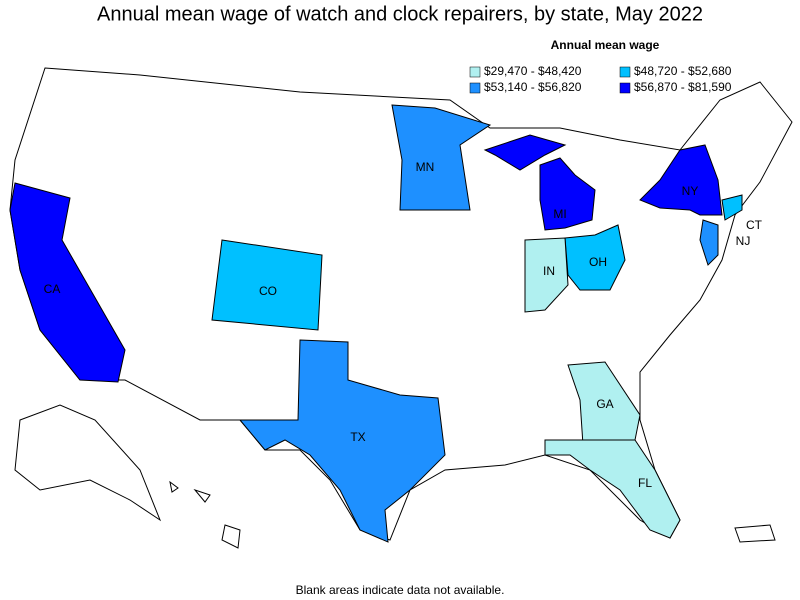  I want to click on state-label: OH, so click(598, 262).